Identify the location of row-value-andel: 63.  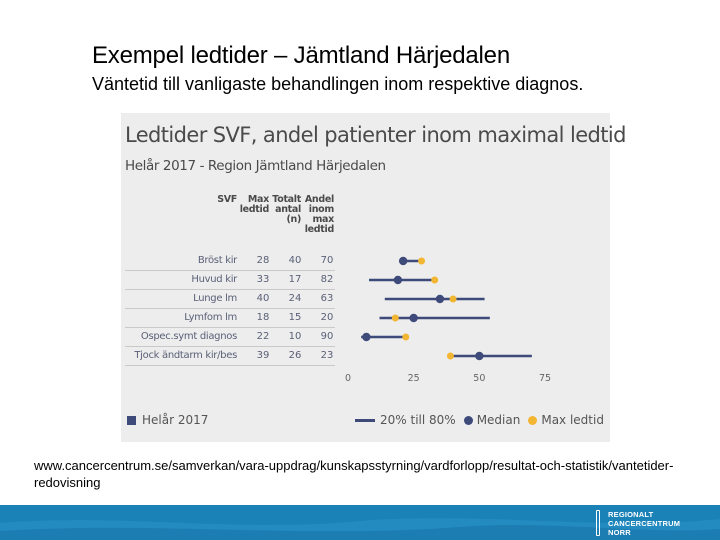
(327, 298).